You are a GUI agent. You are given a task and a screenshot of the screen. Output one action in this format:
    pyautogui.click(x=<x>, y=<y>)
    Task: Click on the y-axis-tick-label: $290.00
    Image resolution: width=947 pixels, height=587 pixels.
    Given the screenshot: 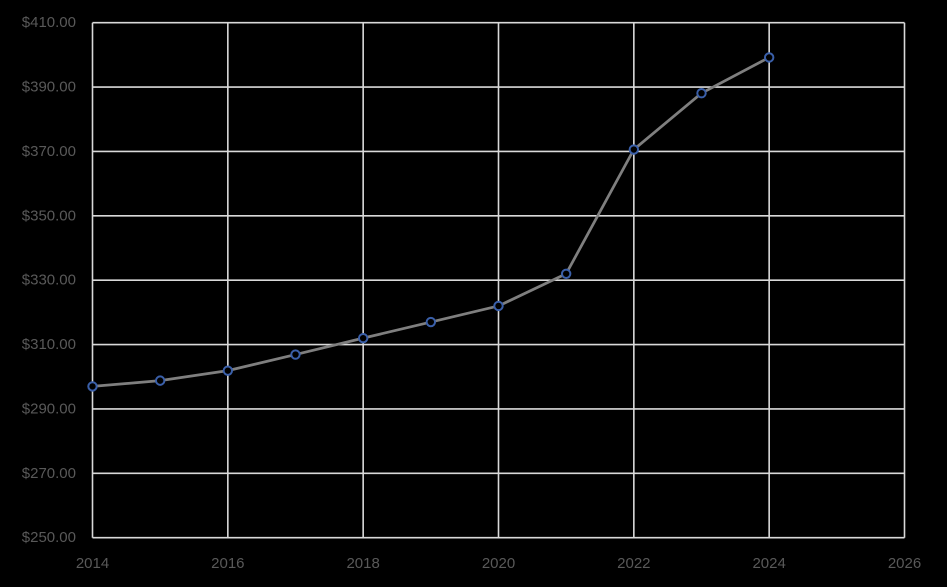 What is the action you would take?
    pyautogui.click(x=49, y=408)
    